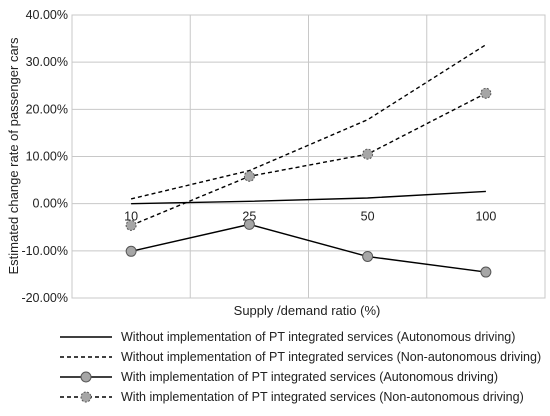  I want to click on x-tick-label: 100, so click(485, 217).